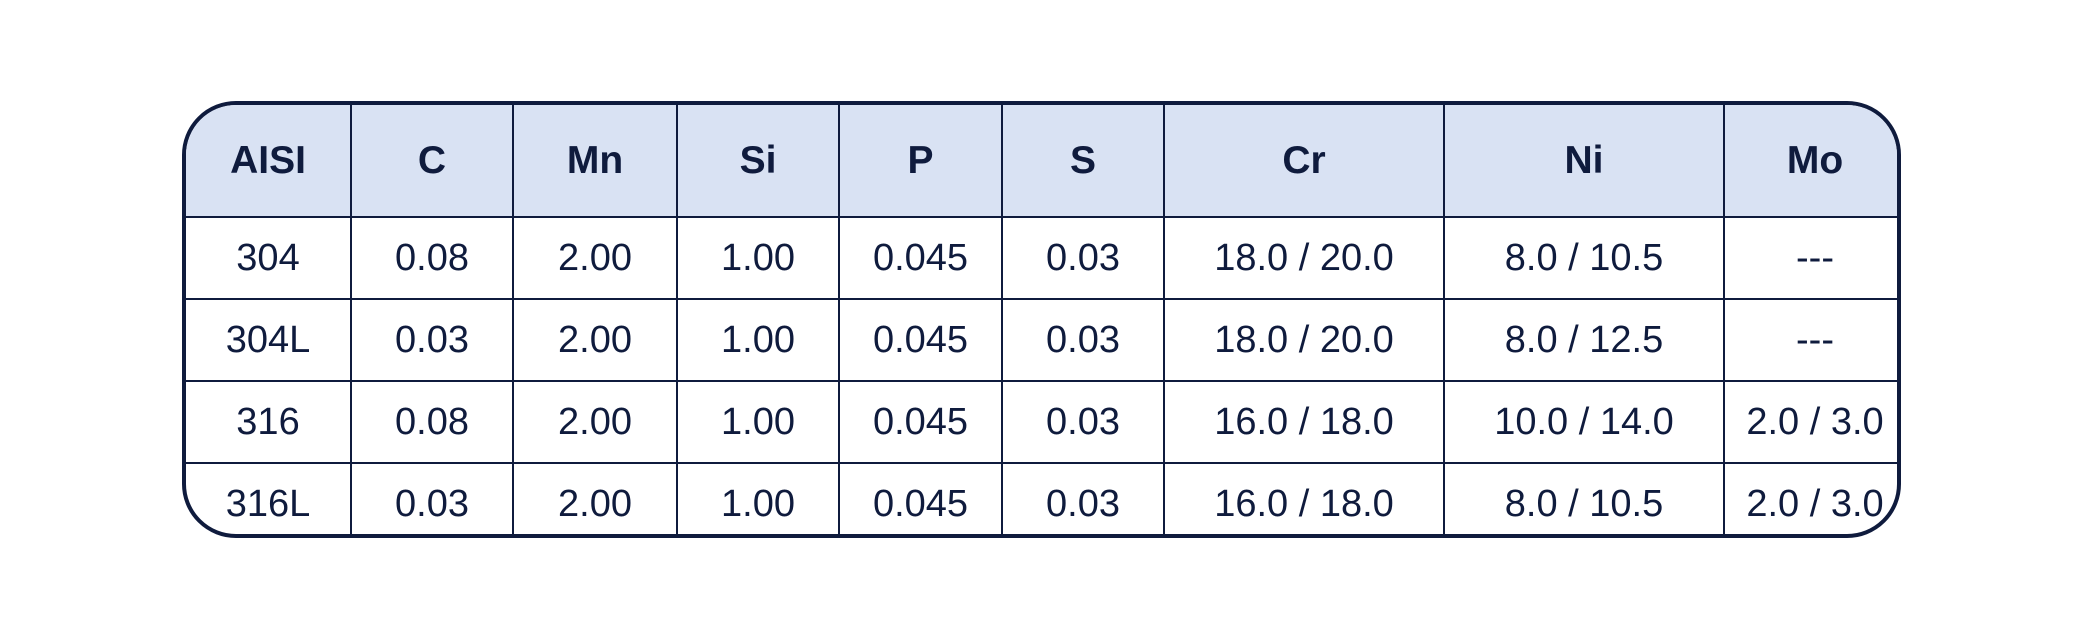 The height and width of the screenshot is (640, 2084). What do you see at coordinates (269, 422) in the screenshot?
I see `table-cell: 316` at bounding box center [269, 422].